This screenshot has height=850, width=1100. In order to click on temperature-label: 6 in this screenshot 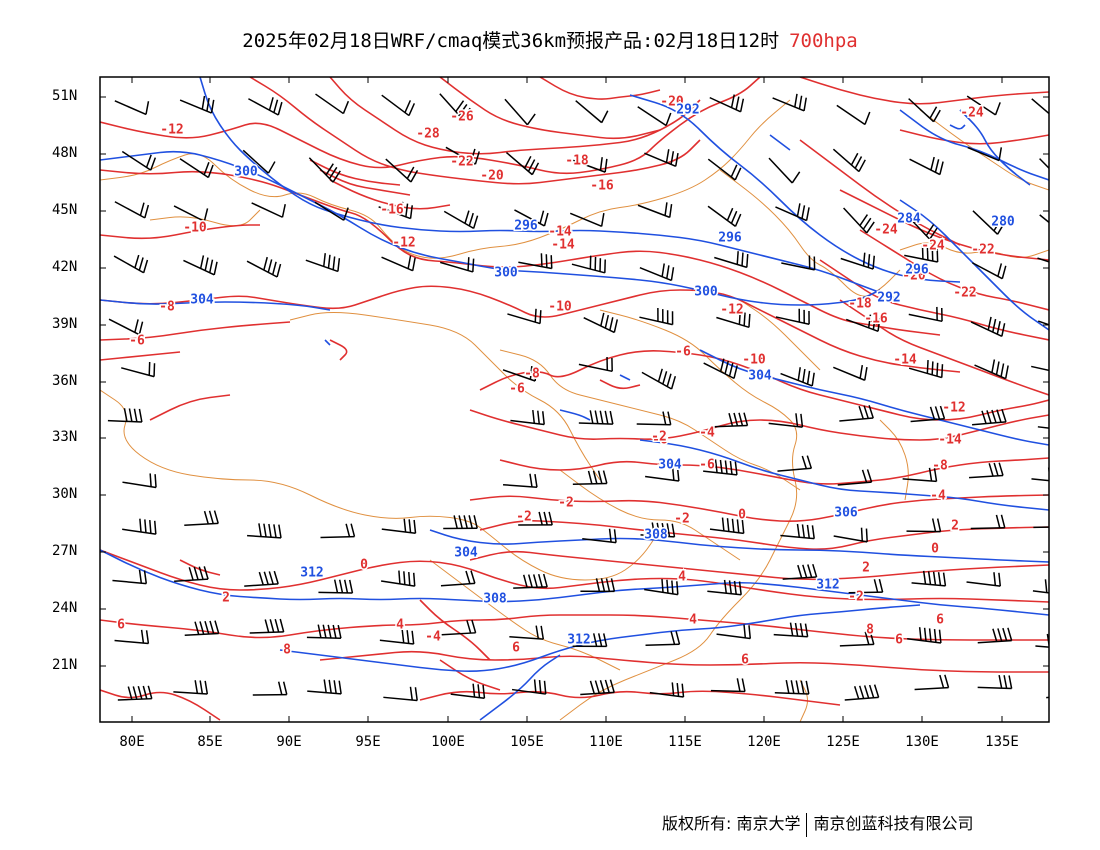, I will do `click(121, 625)`.